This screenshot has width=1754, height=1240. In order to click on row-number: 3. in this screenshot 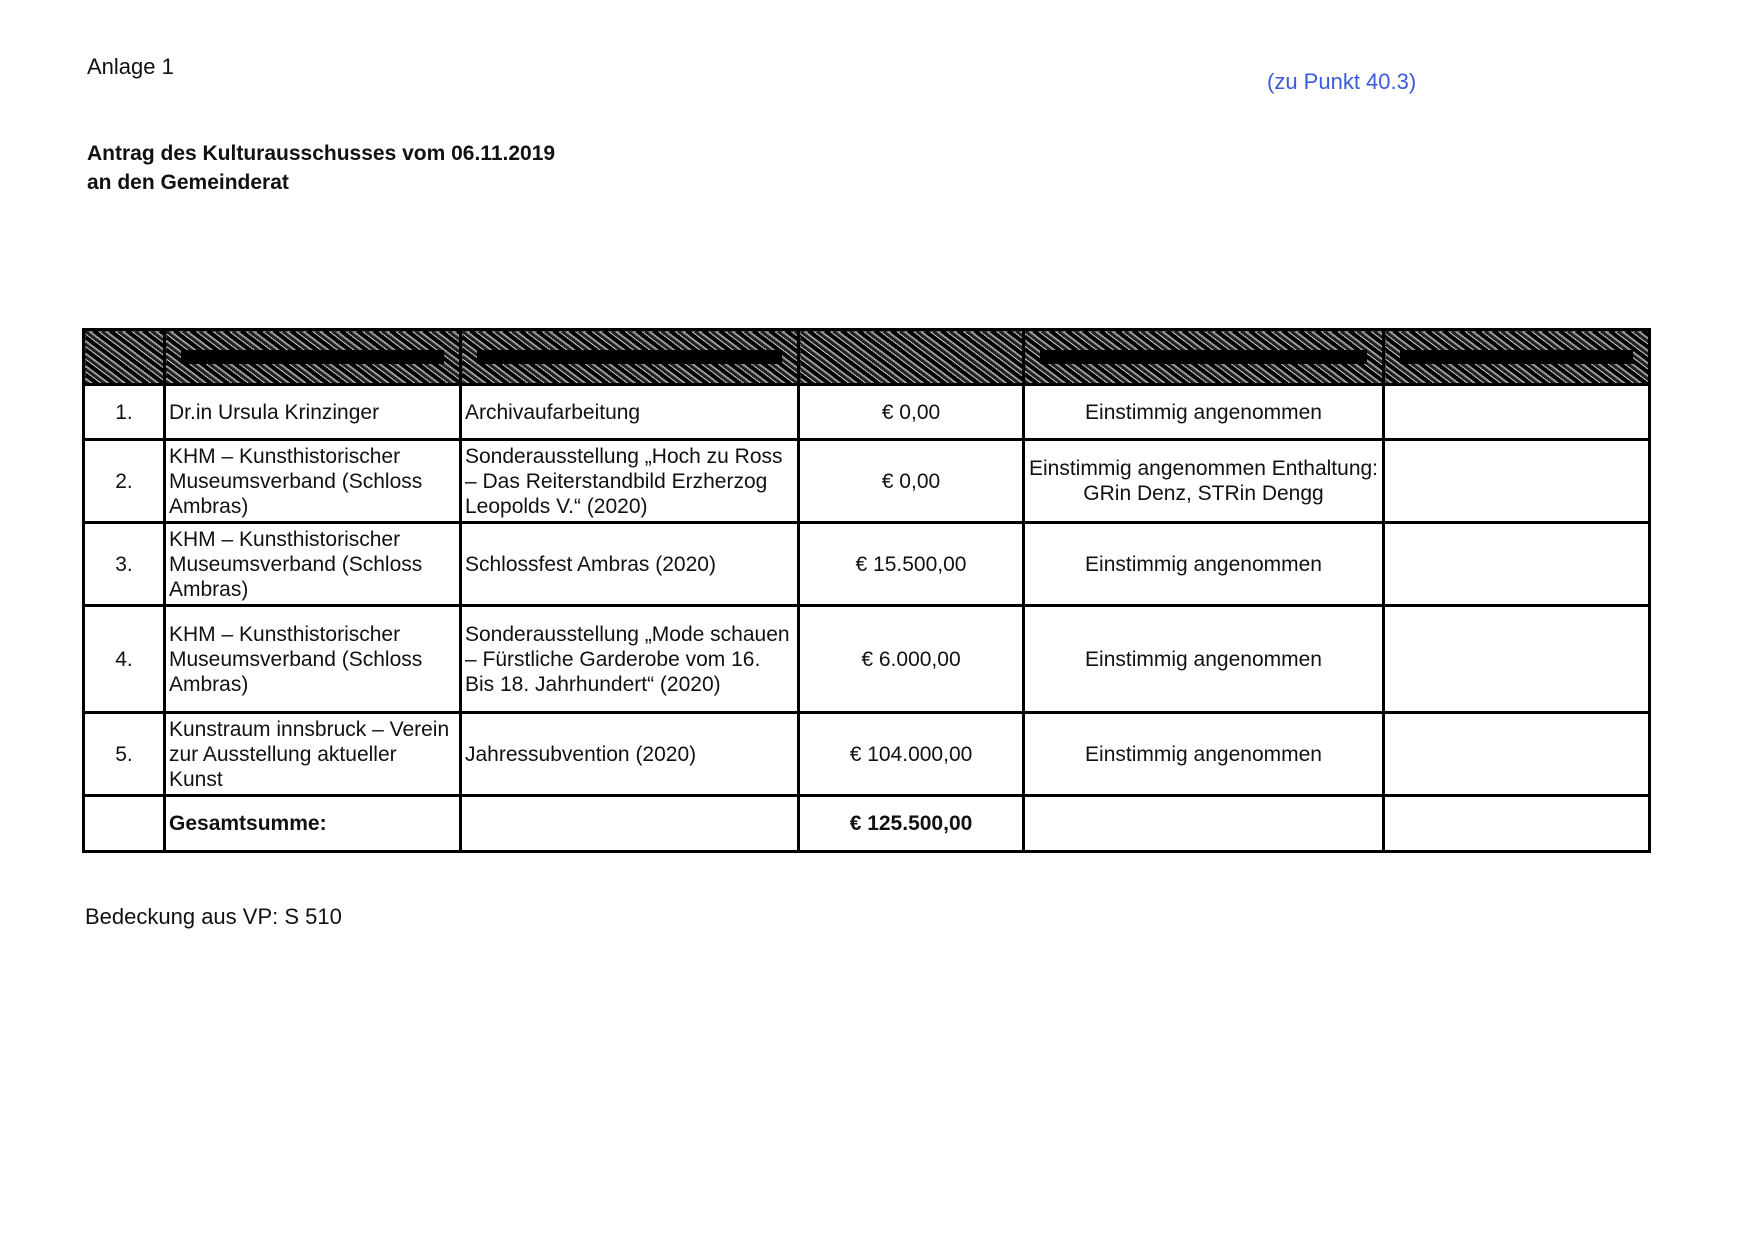, I will do `click(124, 564)`.